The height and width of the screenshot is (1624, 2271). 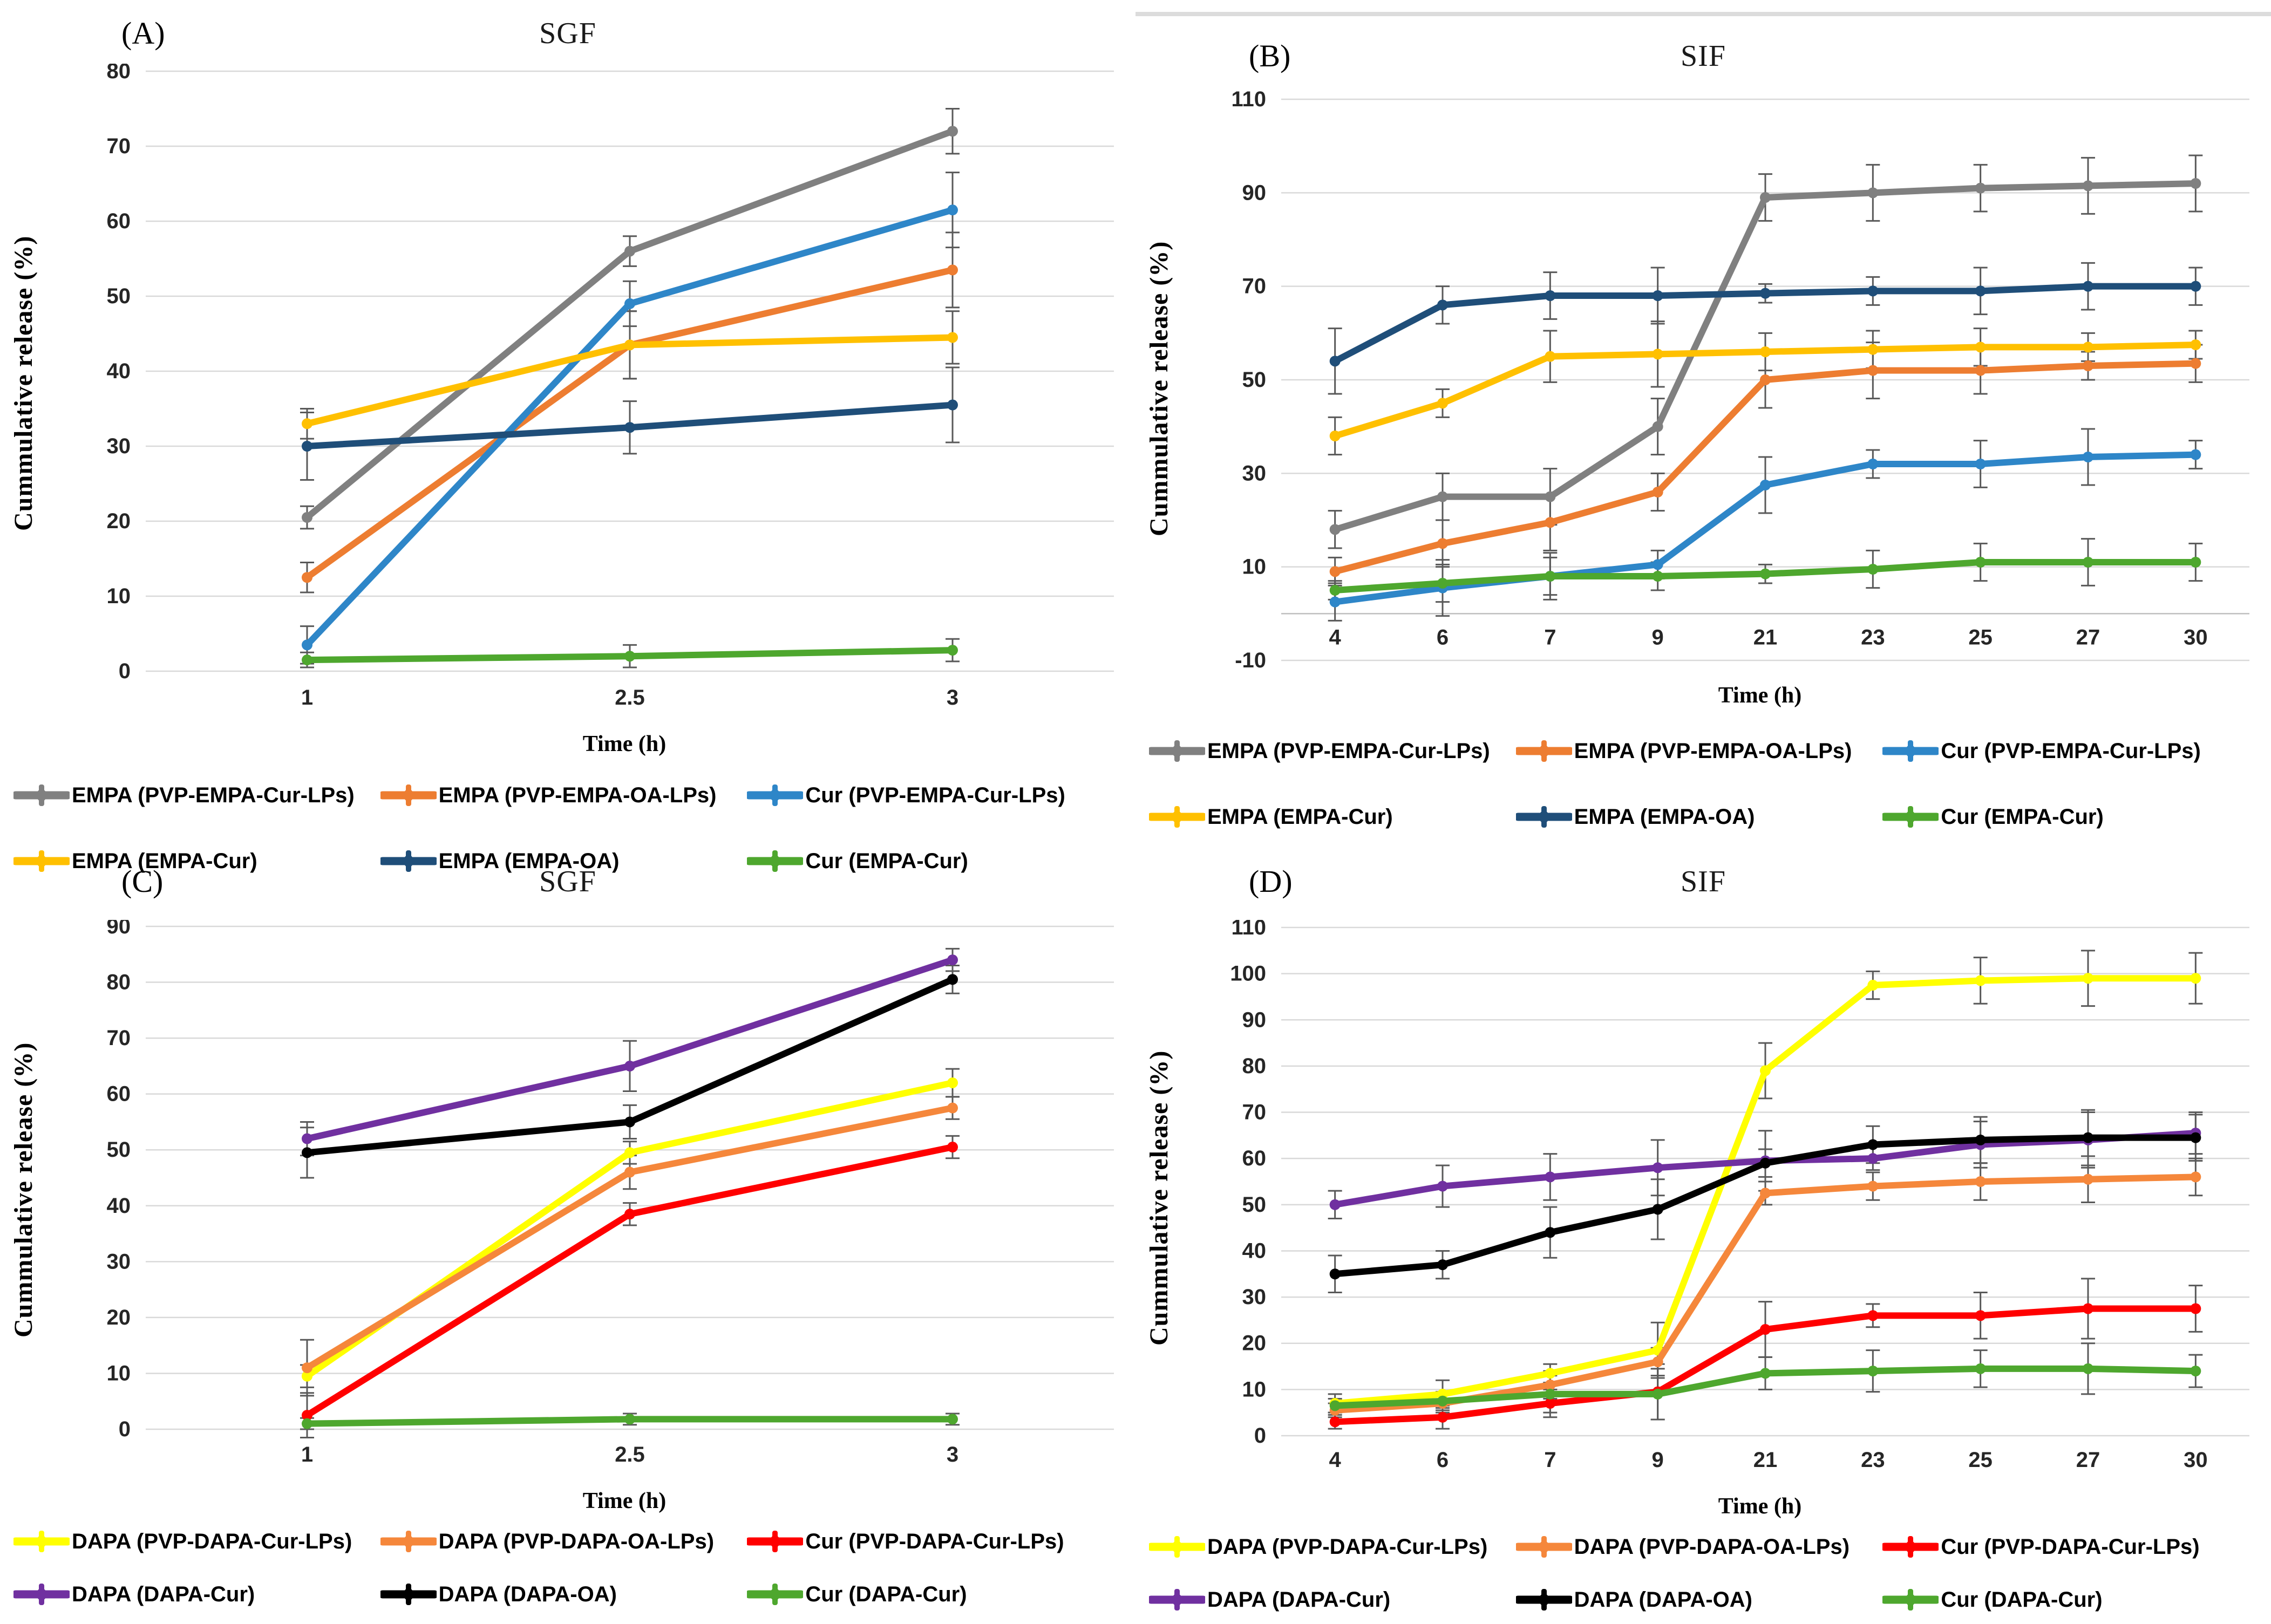 I want to click on panel-a-y-axis-label: Cummulative release (%), so click(x=24, y=383).